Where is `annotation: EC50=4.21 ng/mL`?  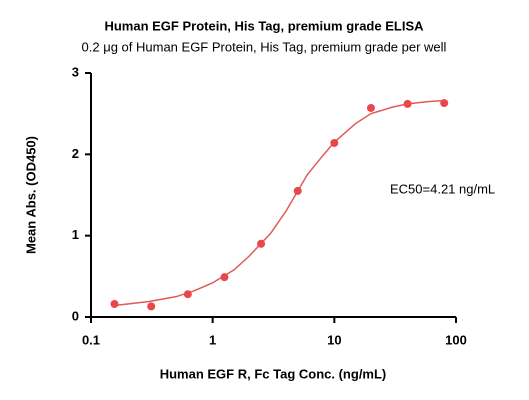
annotation: EC50=4.21 ng/mL is located at coordinates (442, 188).